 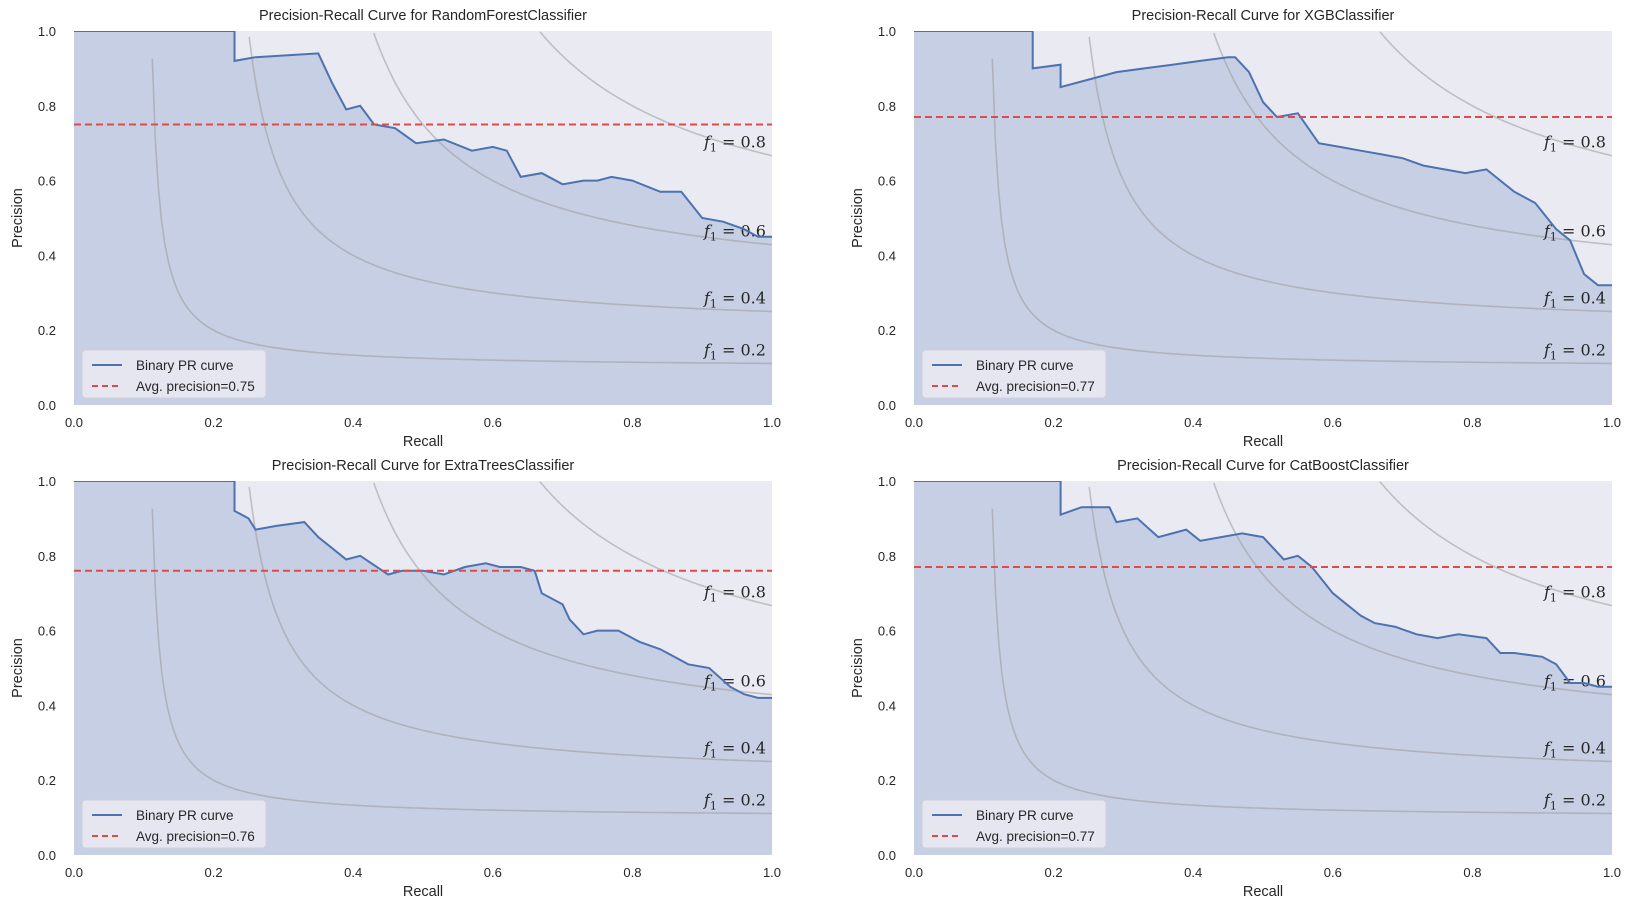 What do you see at coordinates (1035, 836) in the screenshot?
I see `legend-ap-label: Avg. precision=0.77` at bounding box center [1035, 836].